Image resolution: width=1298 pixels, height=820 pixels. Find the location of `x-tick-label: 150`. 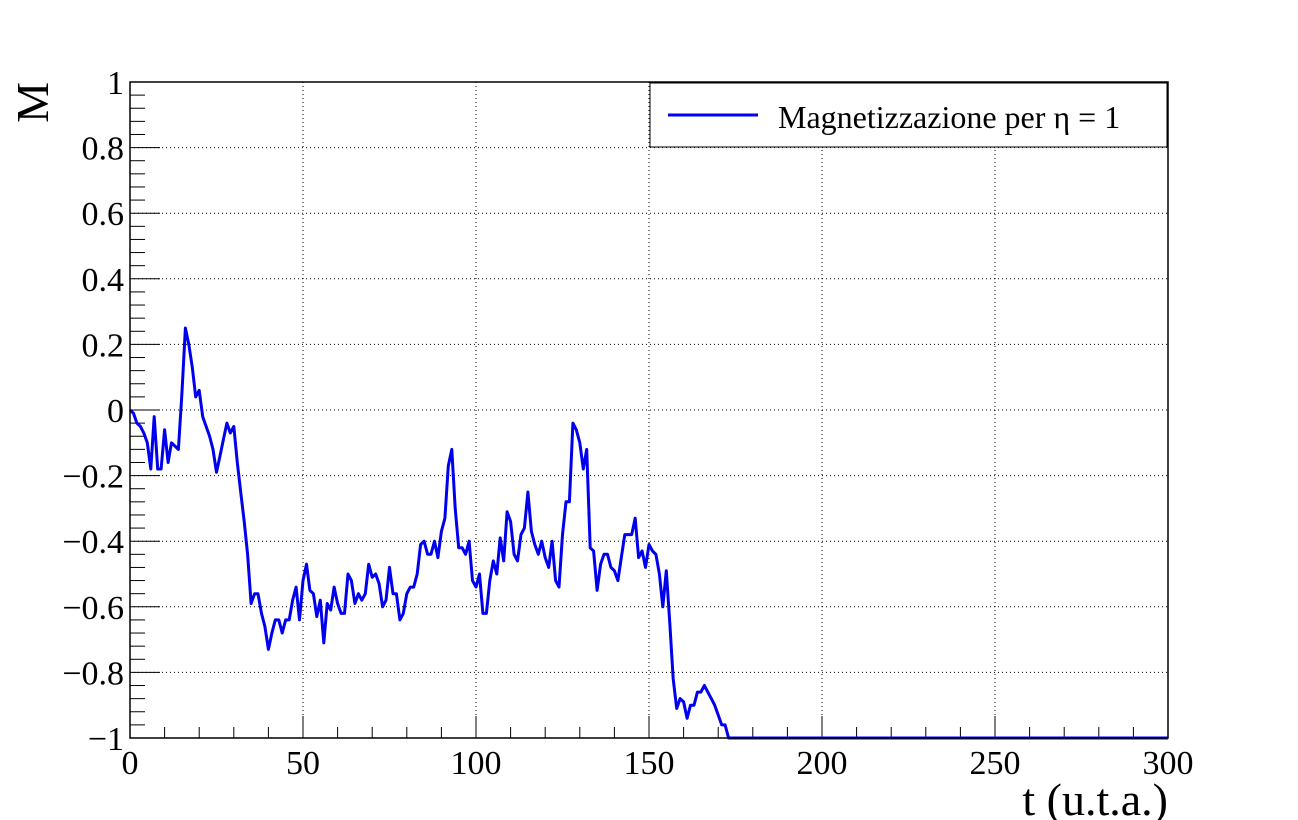

x-tick-label: 150 is located at coordinates (649, 763).